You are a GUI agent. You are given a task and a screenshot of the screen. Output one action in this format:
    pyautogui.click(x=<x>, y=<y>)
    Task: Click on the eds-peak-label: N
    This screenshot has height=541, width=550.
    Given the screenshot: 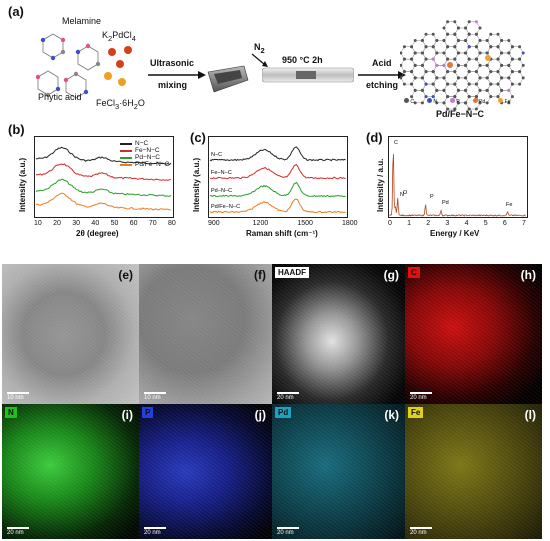 What is the action you would take?
    pyautogui.click(x=402, y=195)
    